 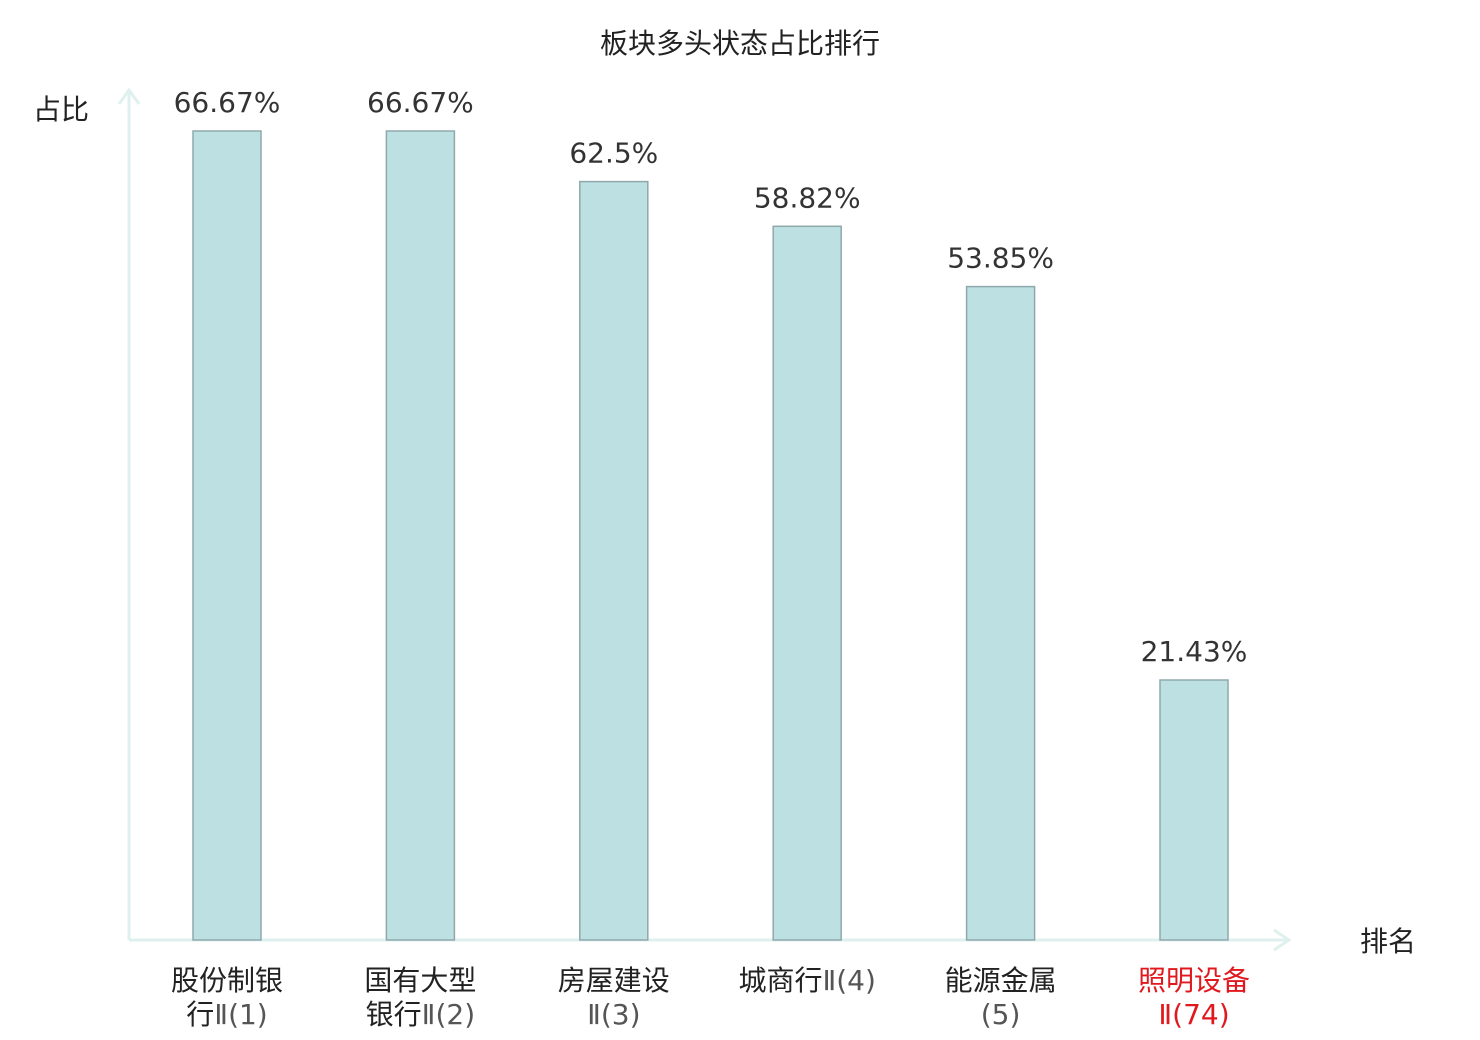 I want to click on x-tick-label: 能源金属 (5), so click(x=1001, y=998).